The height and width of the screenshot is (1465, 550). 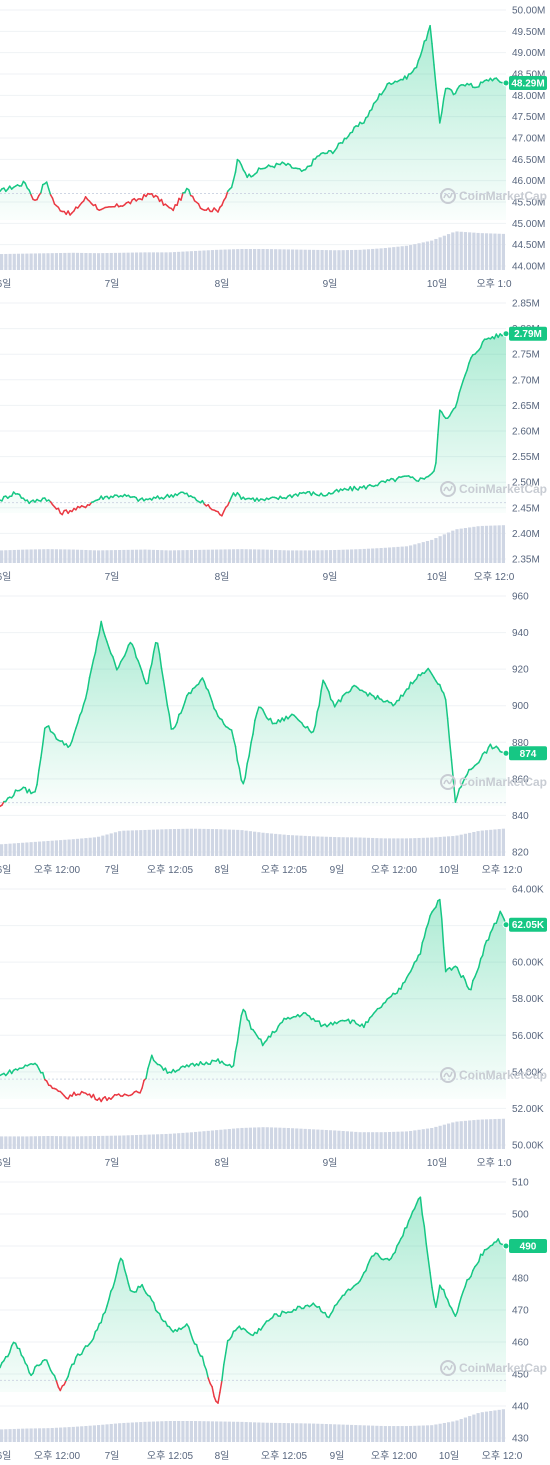 I want to click on y-tick-label: 48.50M, so click(x=528, y=75).